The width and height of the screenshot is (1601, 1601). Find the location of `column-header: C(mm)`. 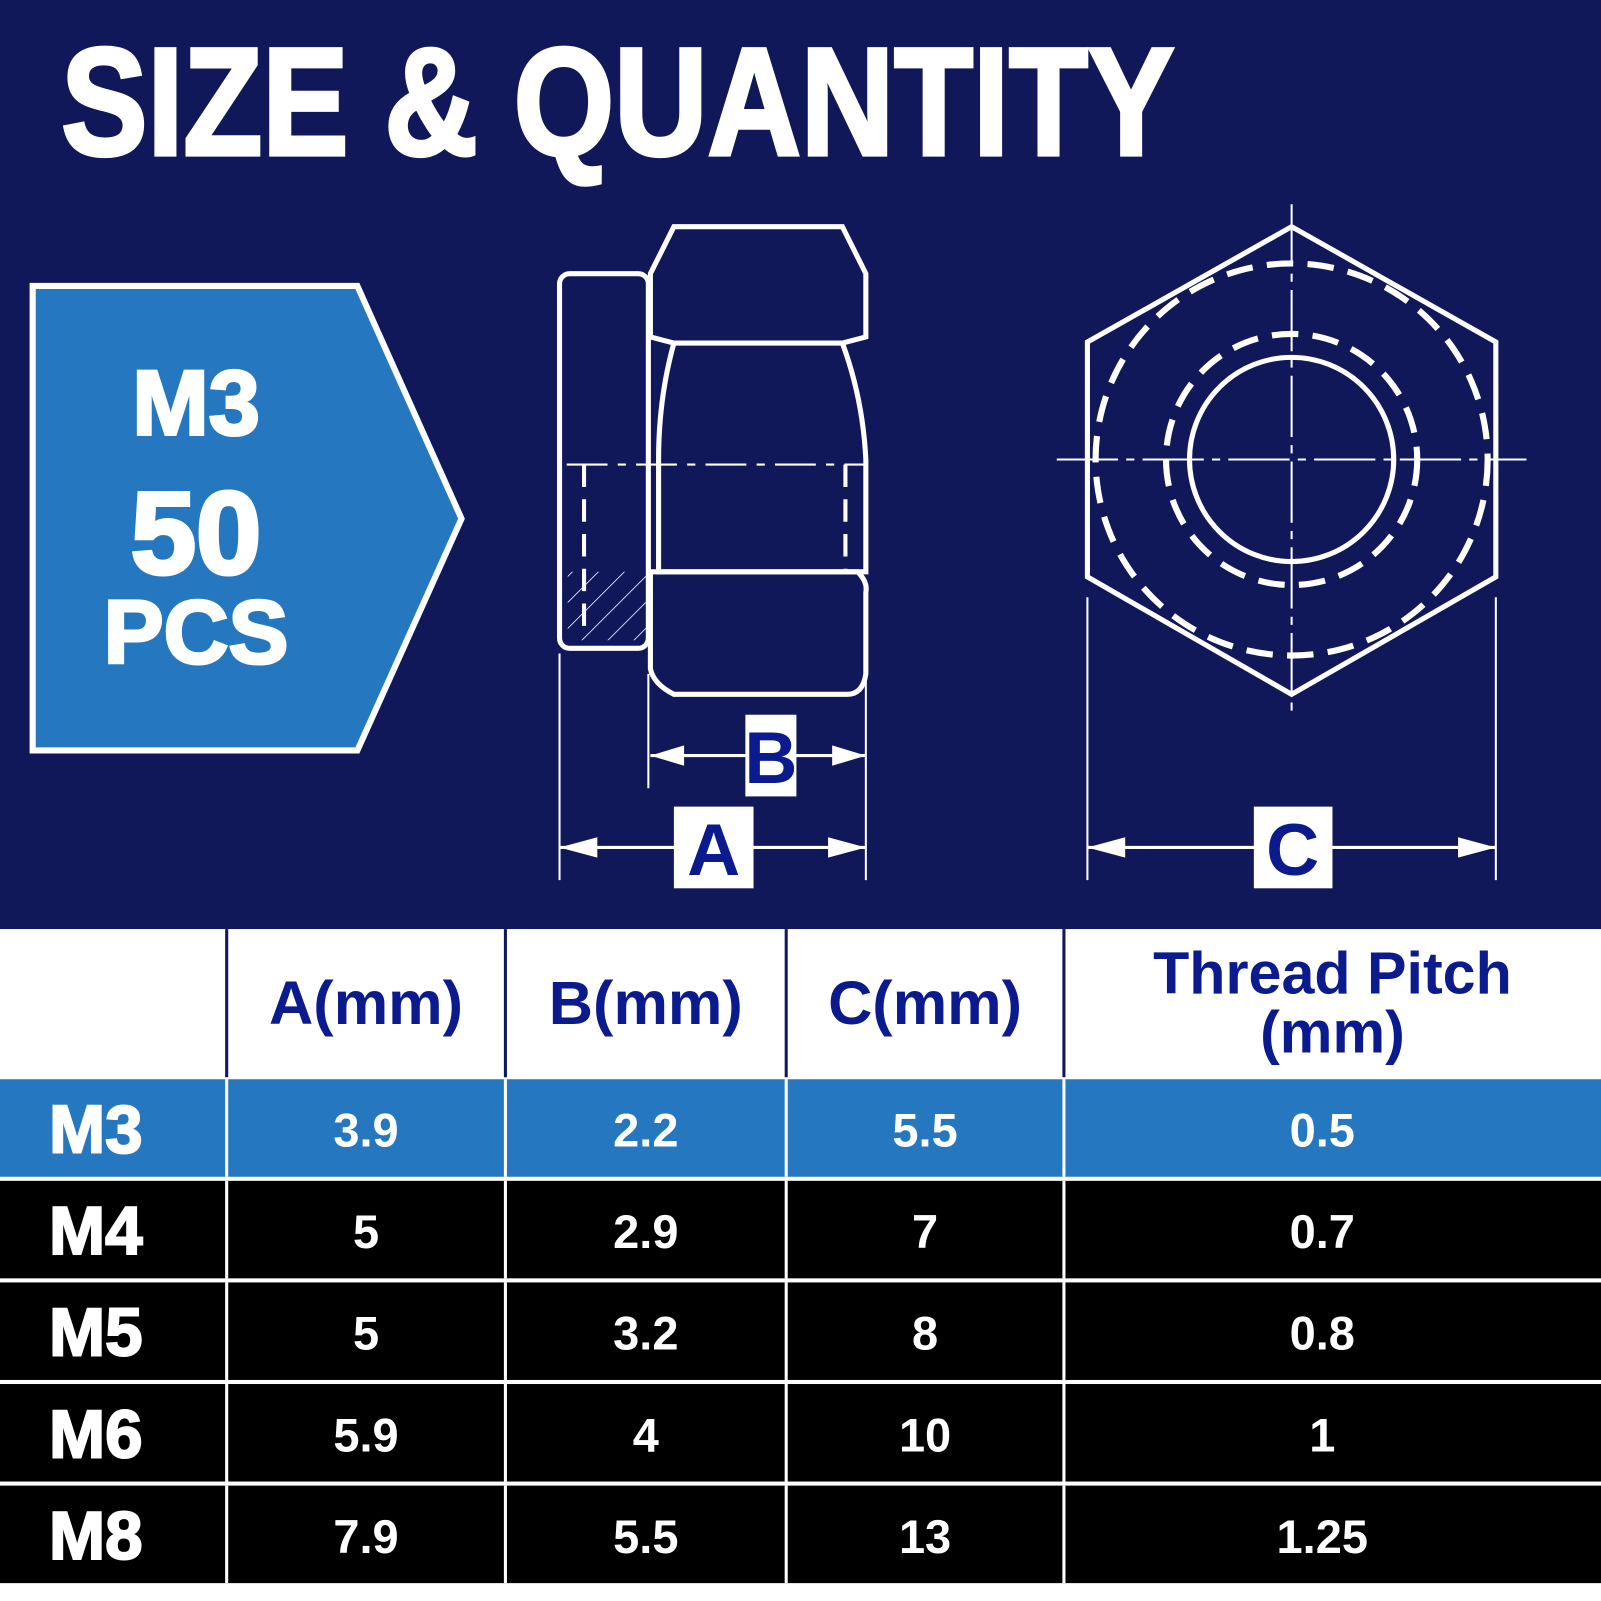

column-header: C(mm) is located at coordinates (925, 1002).